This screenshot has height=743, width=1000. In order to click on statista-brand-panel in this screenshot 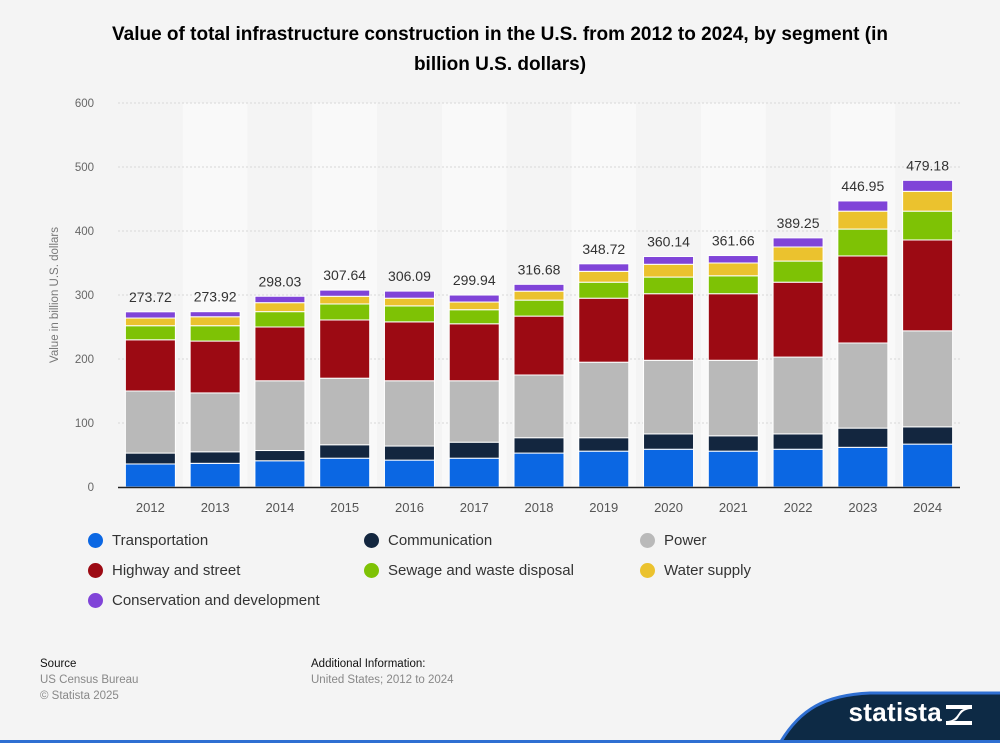, I will do `click(890, 715)`.